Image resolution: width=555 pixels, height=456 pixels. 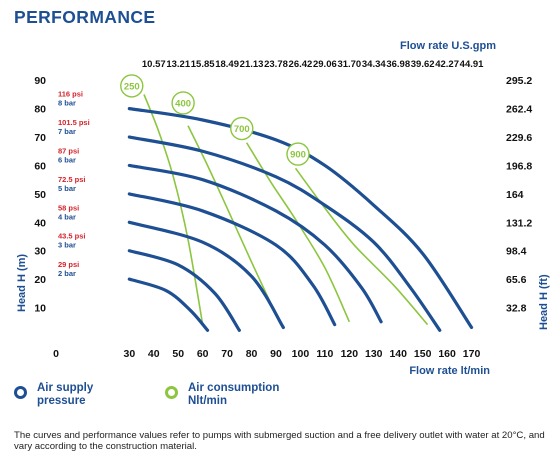 What do you see at coordinates (349, 64) in the screenshot?
I see `x2-tick-label: 31.70` at bounding box center [349, 64].